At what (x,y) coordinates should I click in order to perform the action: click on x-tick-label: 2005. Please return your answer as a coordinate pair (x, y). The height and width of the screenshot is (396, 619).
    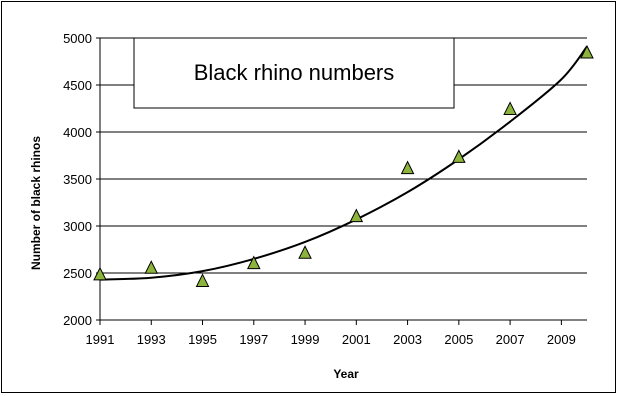
    Looking at the image, I should click on (458, 339).